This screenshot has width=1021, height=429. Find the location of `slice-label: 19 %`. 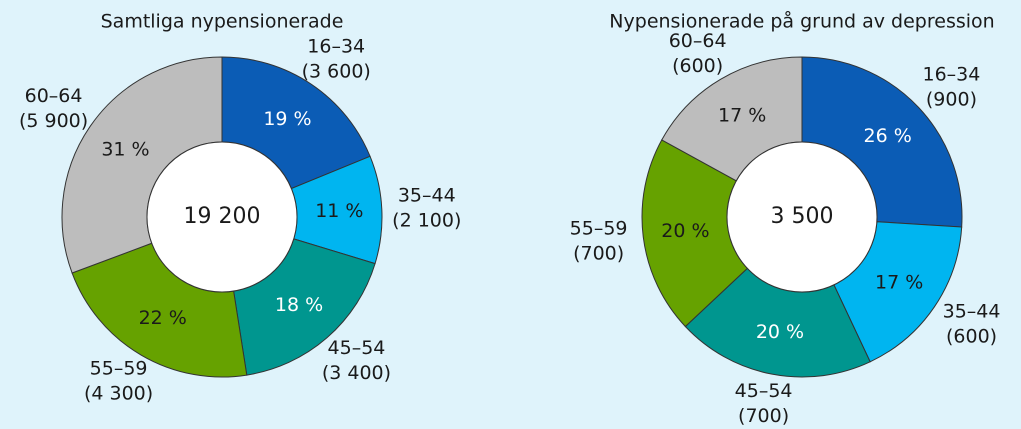

slice-label: 19 % is located at coordinates (287, 119).